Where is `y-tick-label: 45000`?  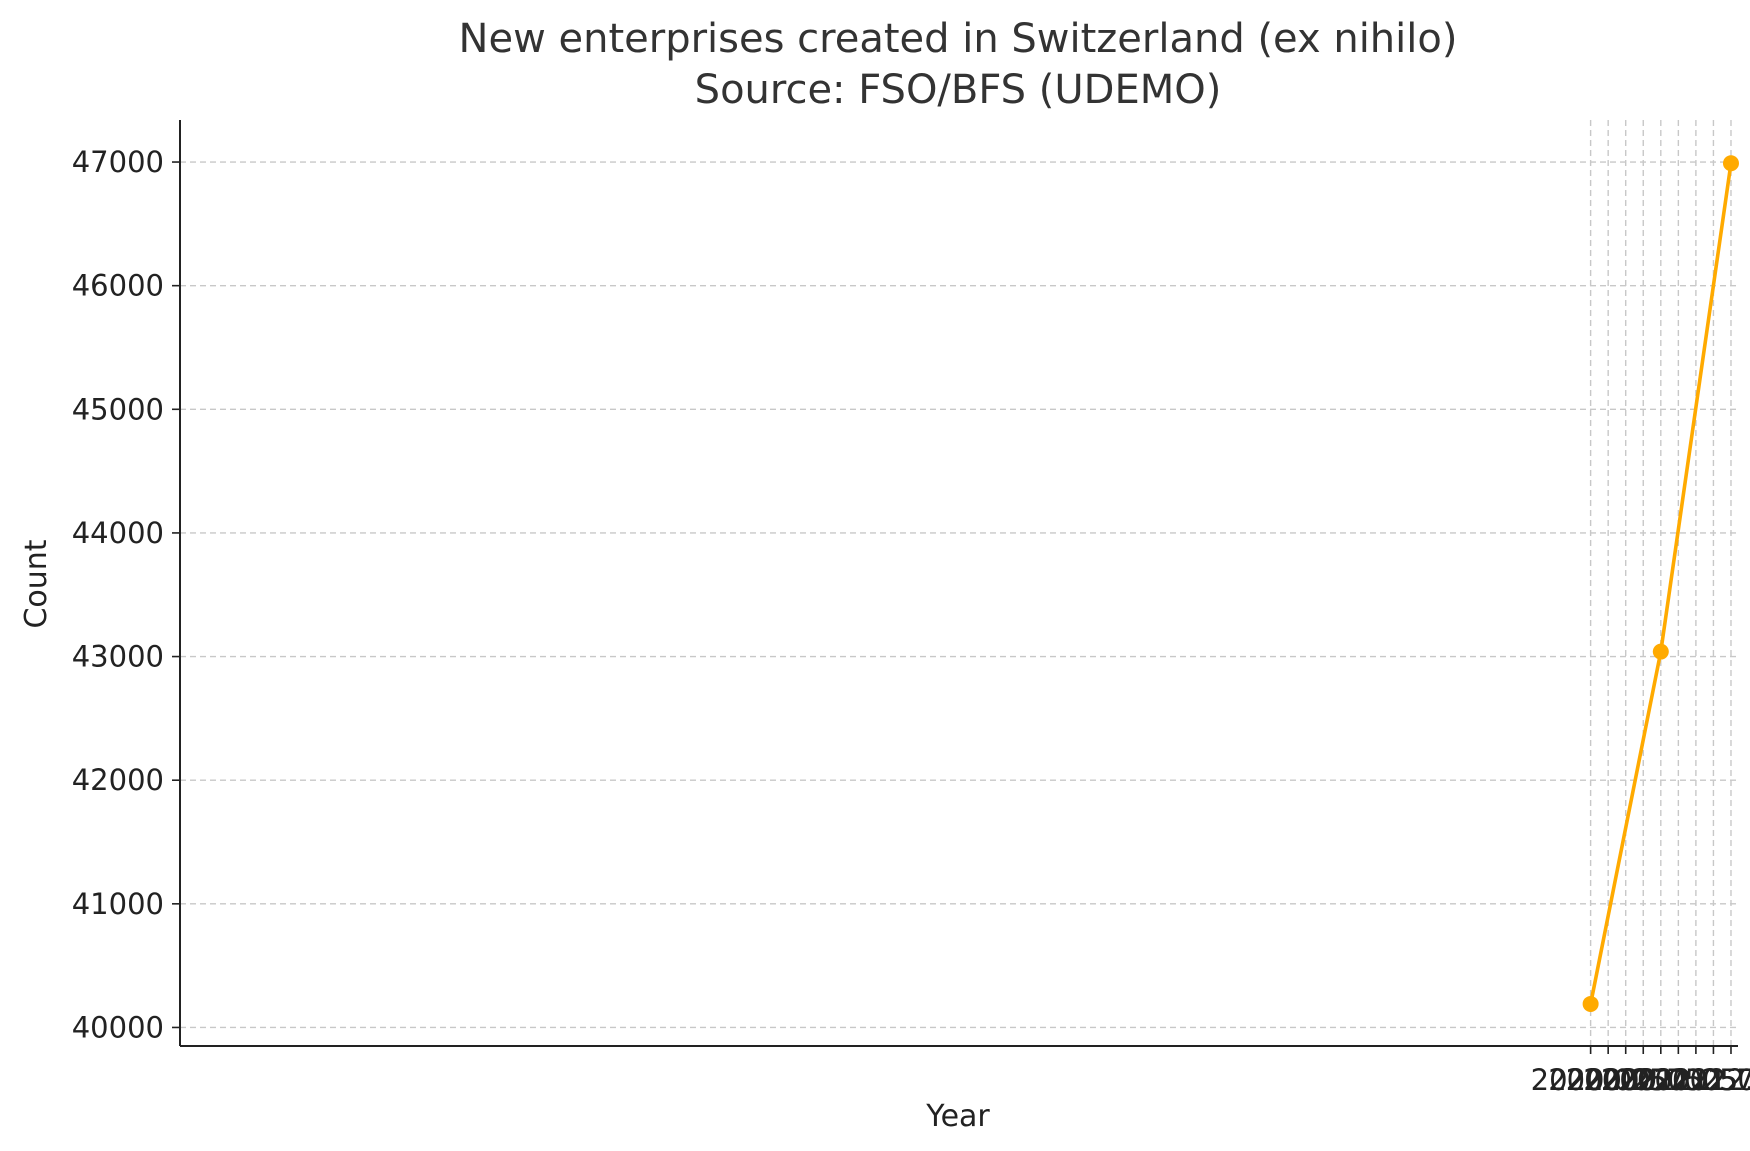 y-tick-label: 45000 is located at coordinates (118, 409).